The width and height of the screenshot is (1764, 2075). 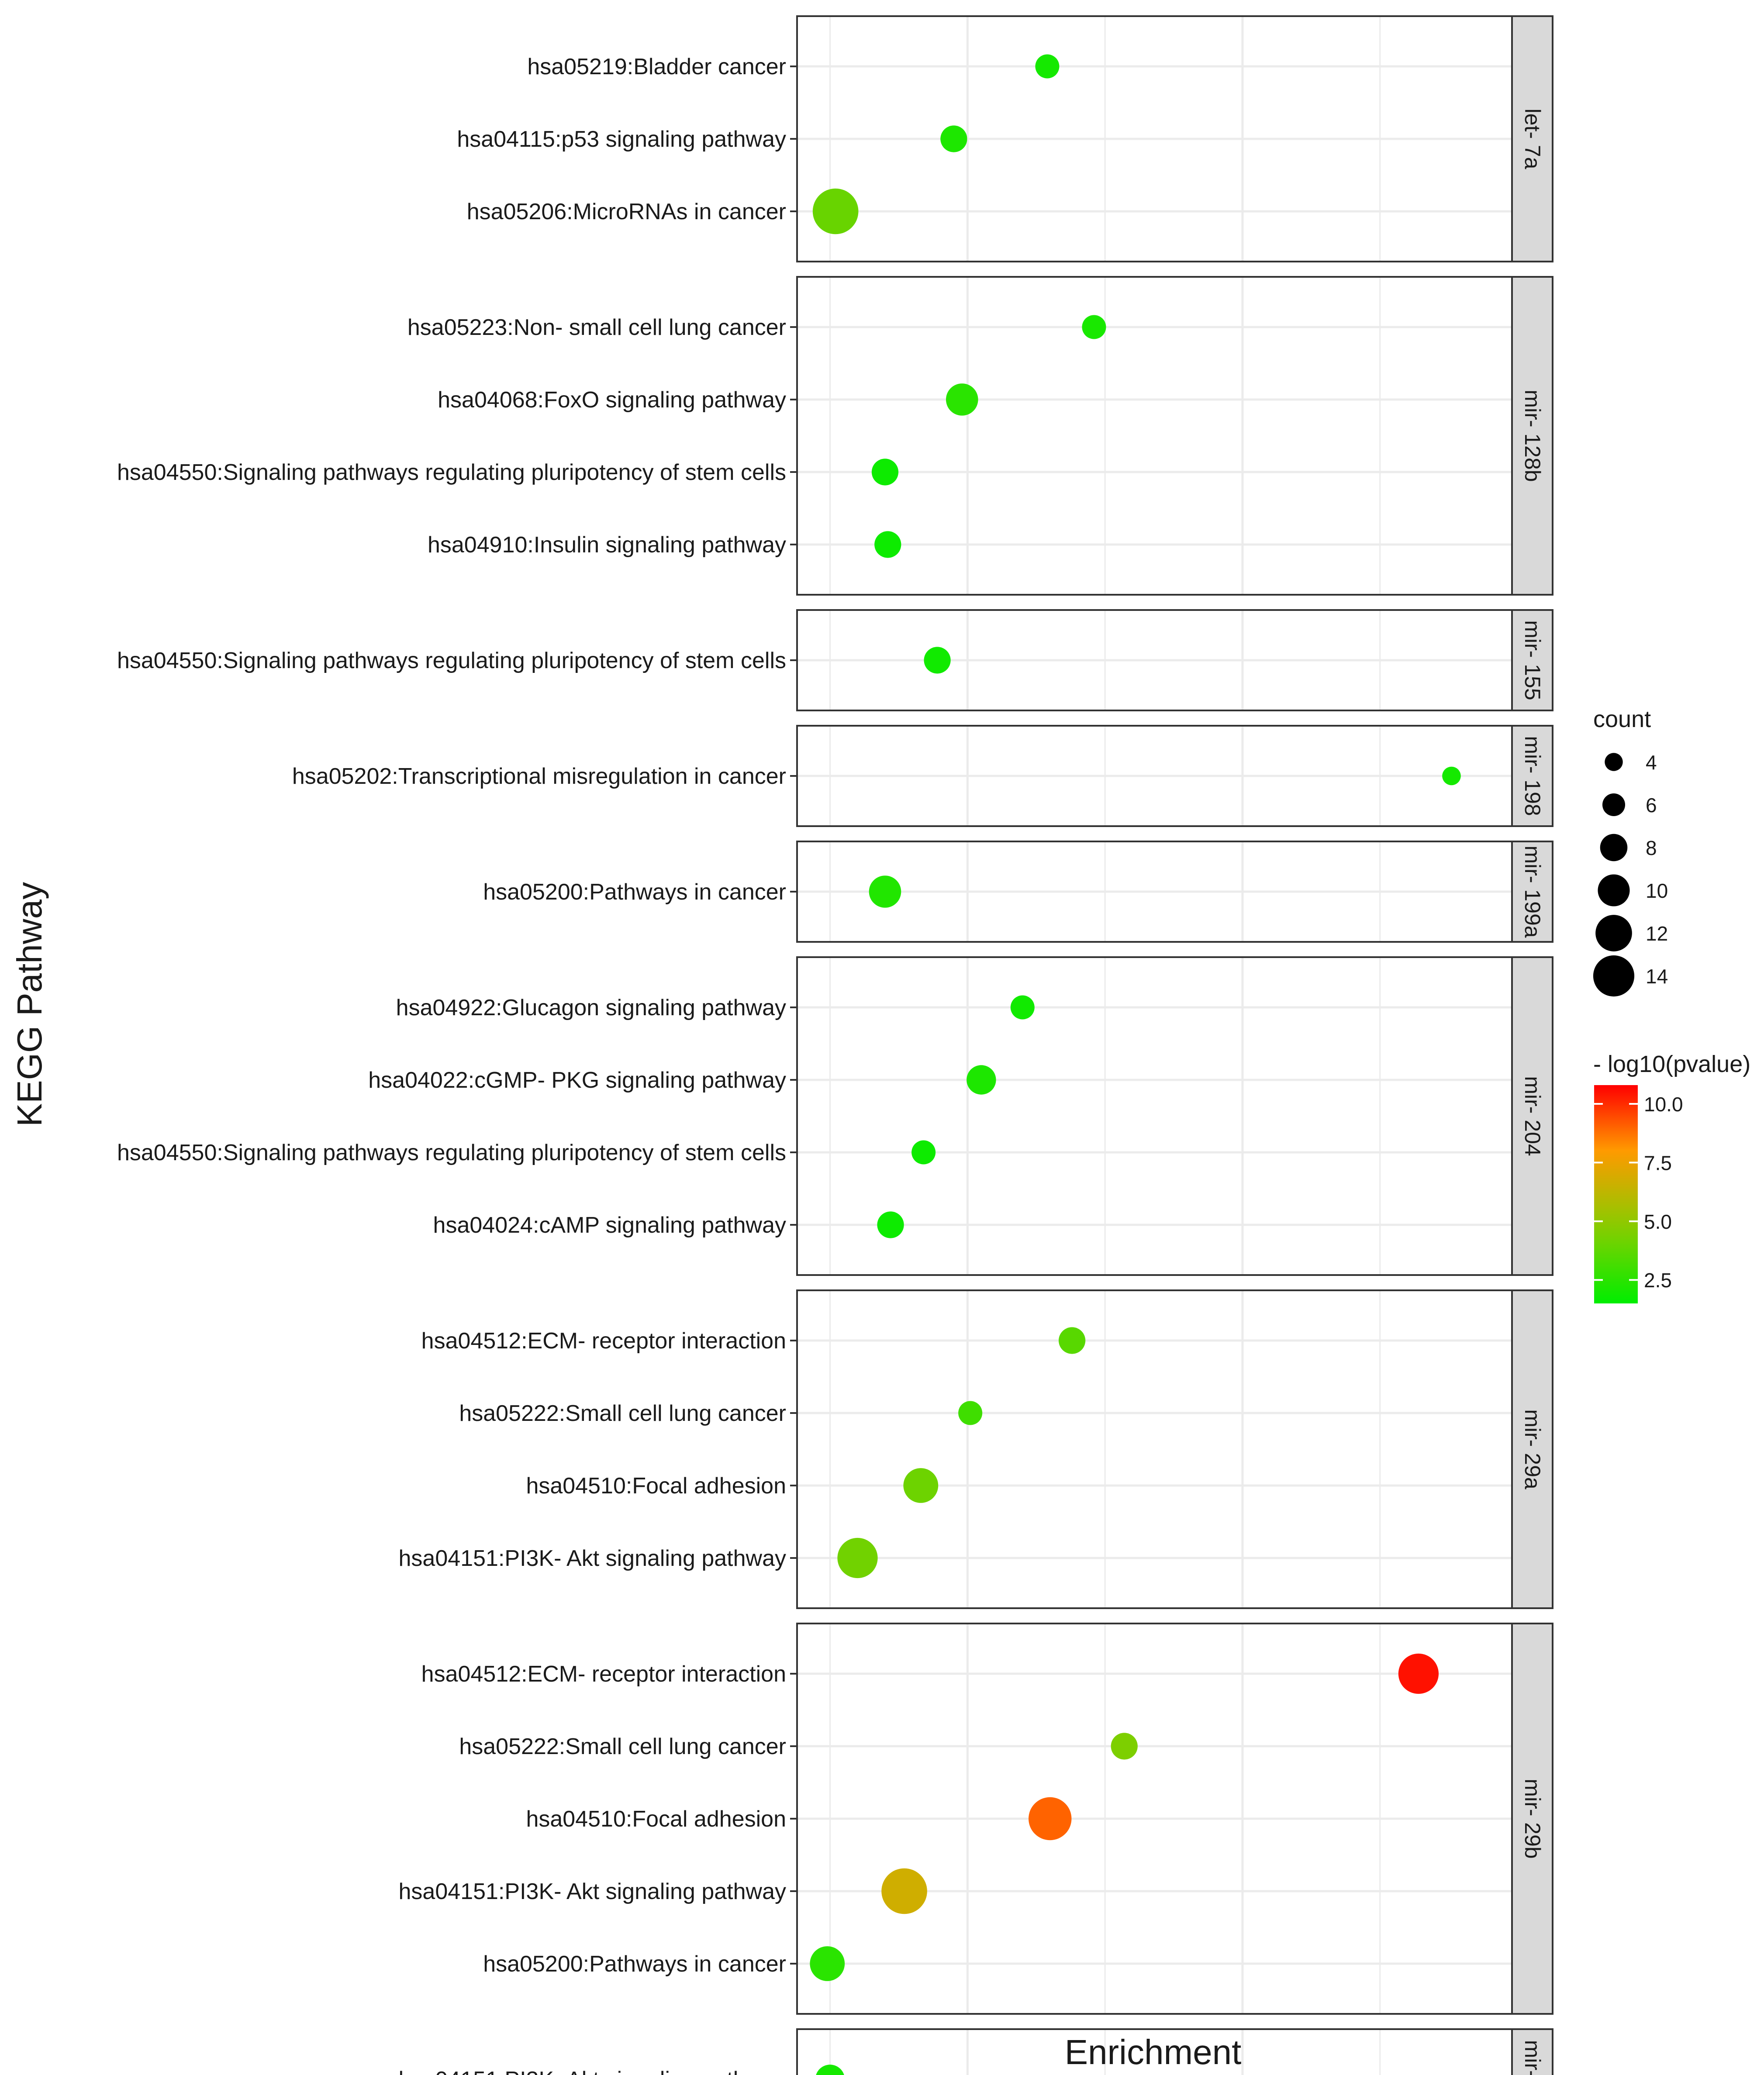 I want to click on facet-strip-label: mir- 29a, so click(x=1532, y=1449).